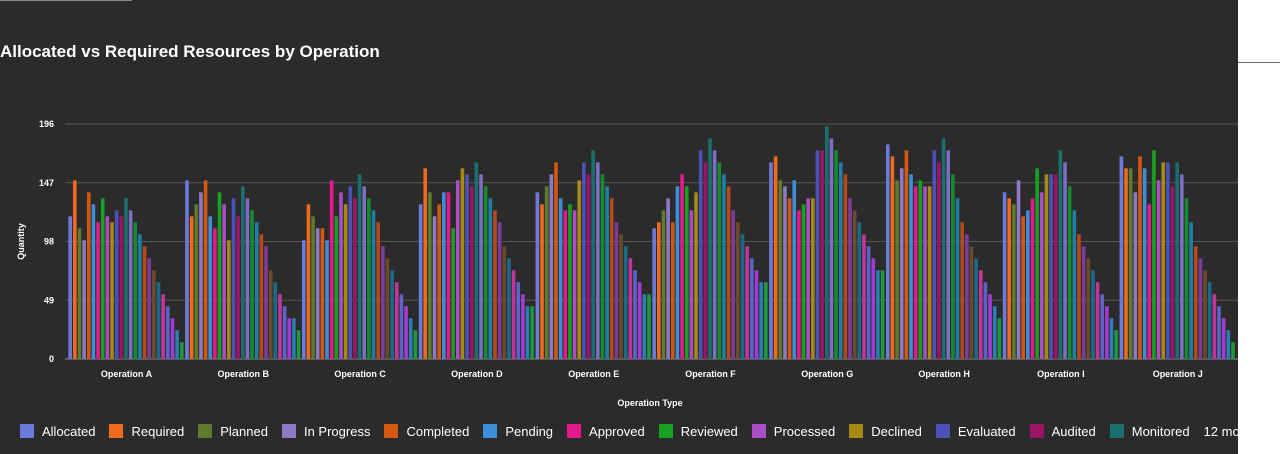 This screenshot has width=1280, height=454. I want to click on legend-label: Reviewed, so click(709, 431).